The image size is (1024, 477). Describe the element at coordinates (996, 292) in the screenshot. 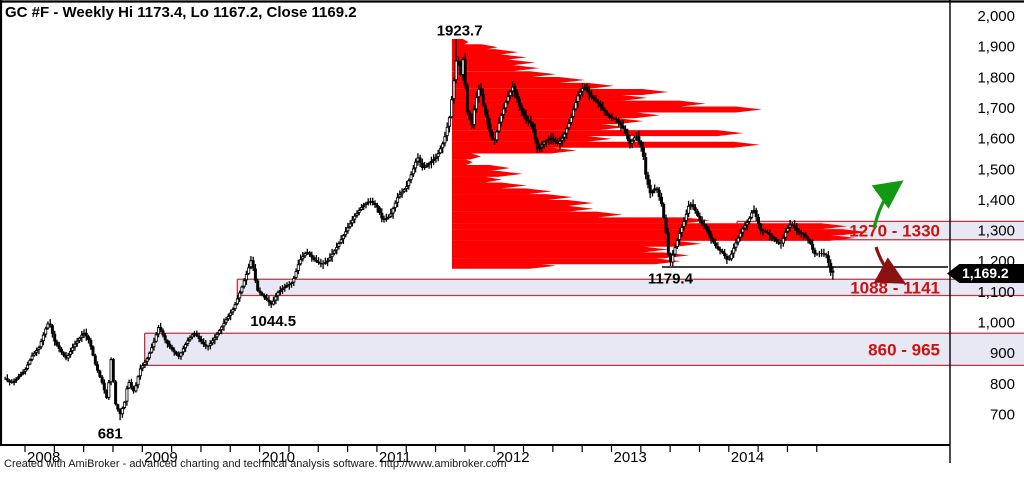

I see `y-tick-label: 1,100` at that location.